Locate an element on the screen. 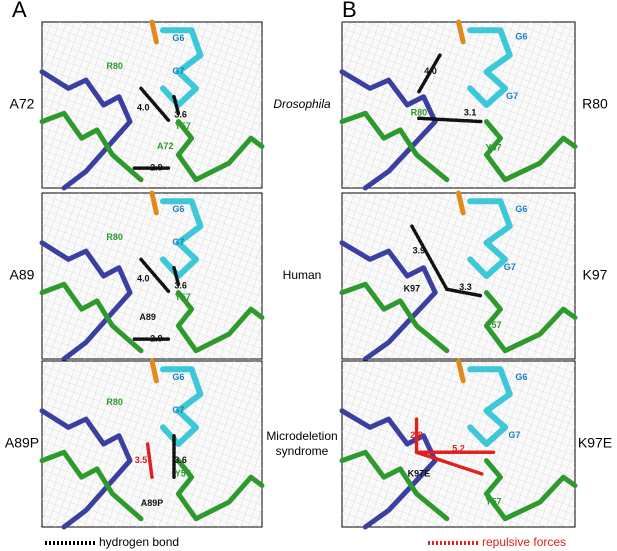  residue-label: A89 is located at coordinates (147, 317).